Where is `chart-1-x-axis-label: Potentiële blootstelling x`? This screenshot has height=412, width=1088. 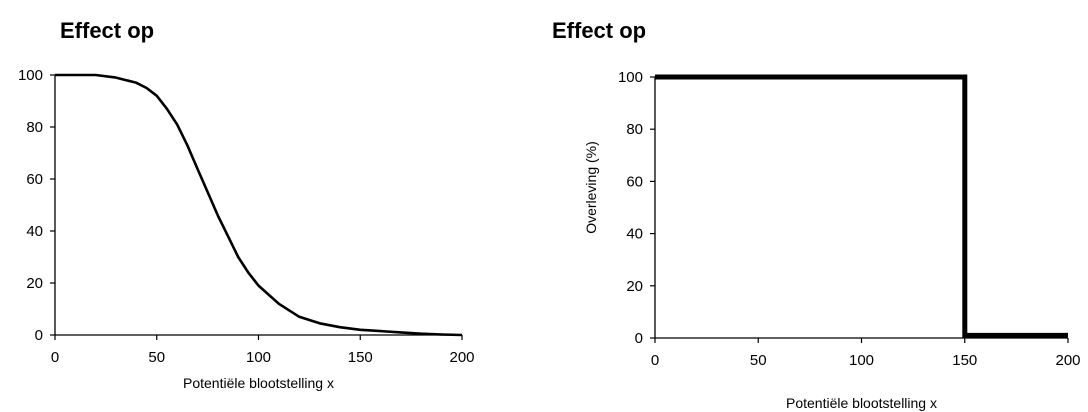 chart-1-x-axis-label: Potentiële blootstelling x is located at coordinates (258, 383).